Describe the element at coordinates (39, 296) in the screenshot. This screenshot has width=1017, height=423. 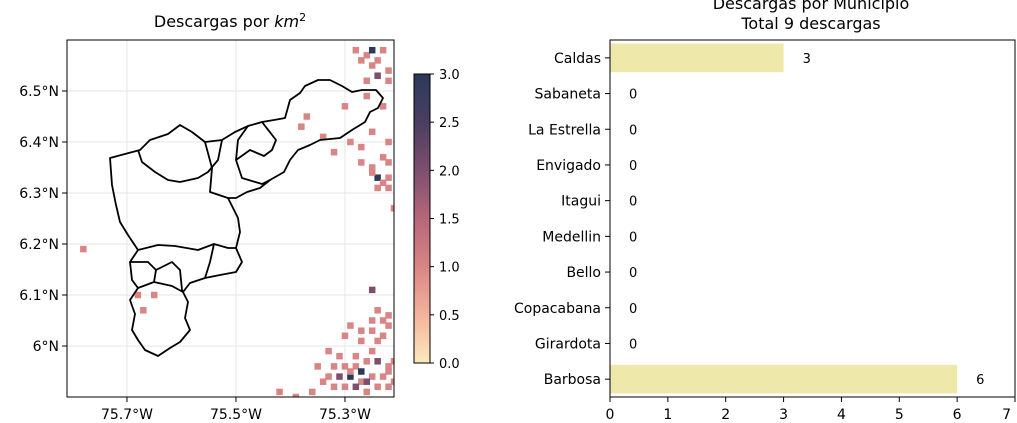
I see `map-y-tick-label: 6.1°N` at that location.